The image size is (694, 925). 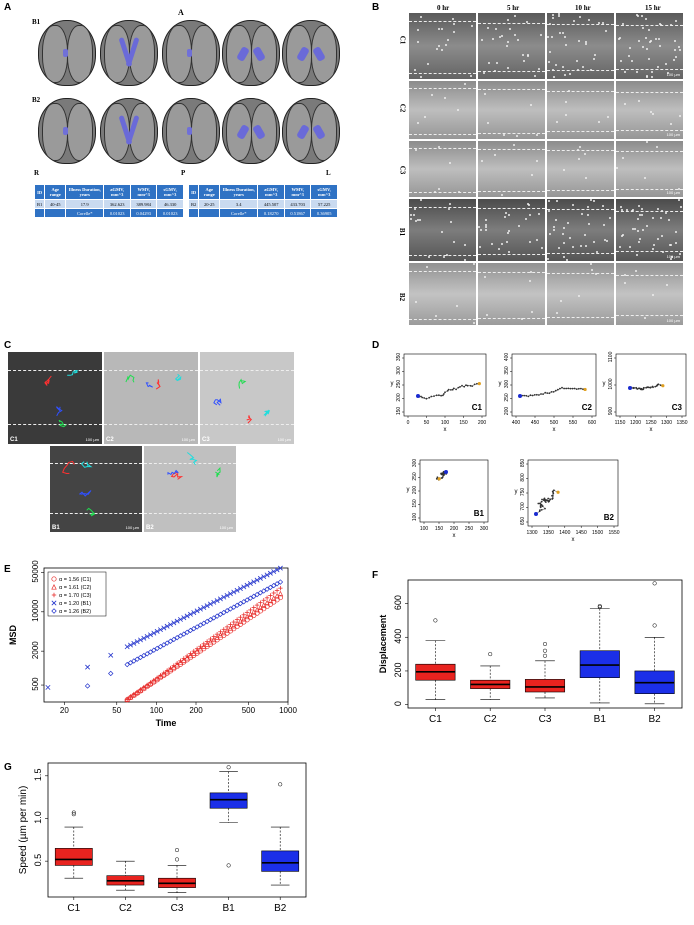 What do you see at coordinates (490, 676) in the screenshot?
I see `box-c2` at bounding box center [490, 676].